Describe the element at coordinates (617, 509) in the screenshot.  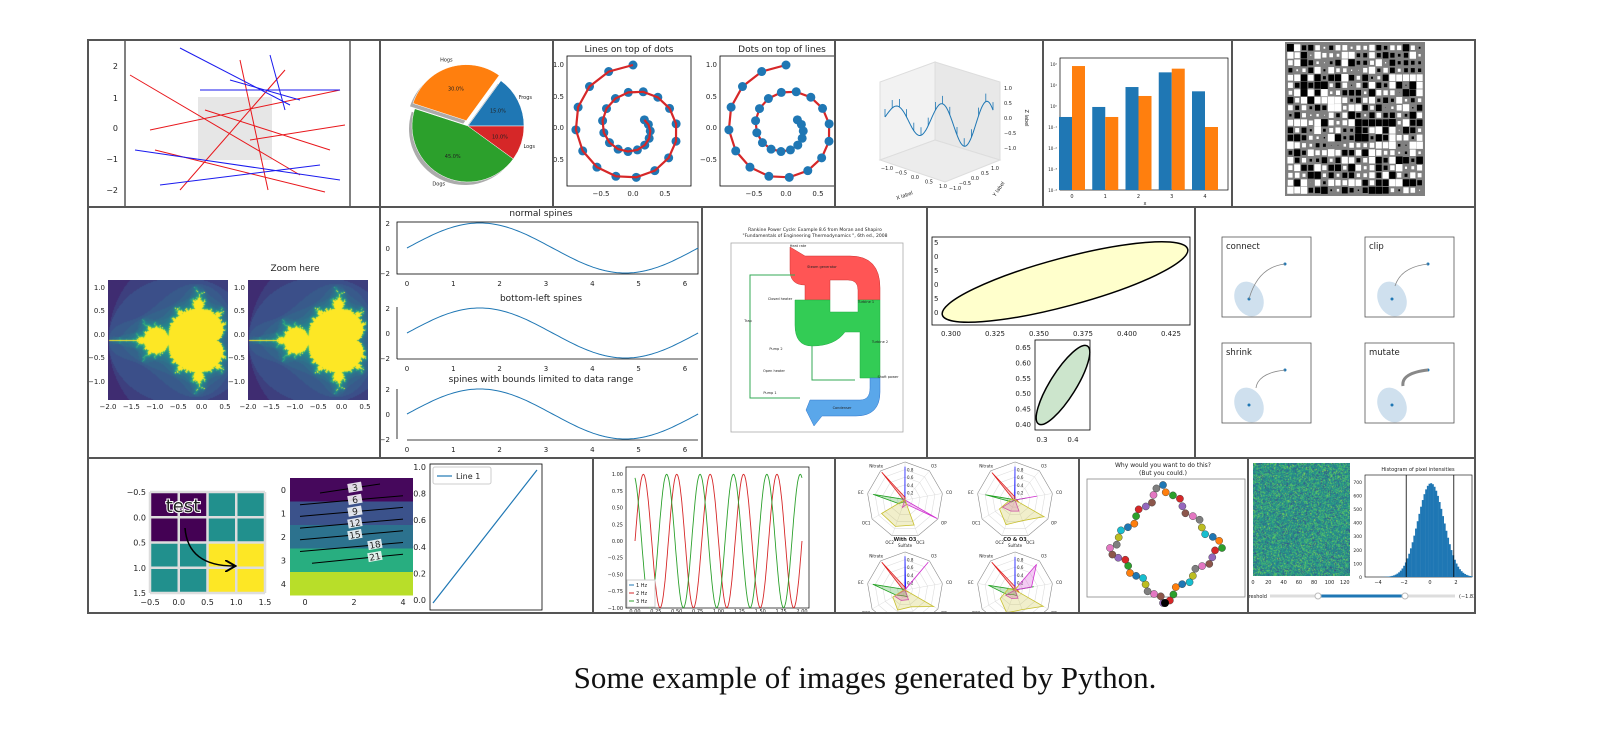
I see `tick-label: 0.50` at that location.